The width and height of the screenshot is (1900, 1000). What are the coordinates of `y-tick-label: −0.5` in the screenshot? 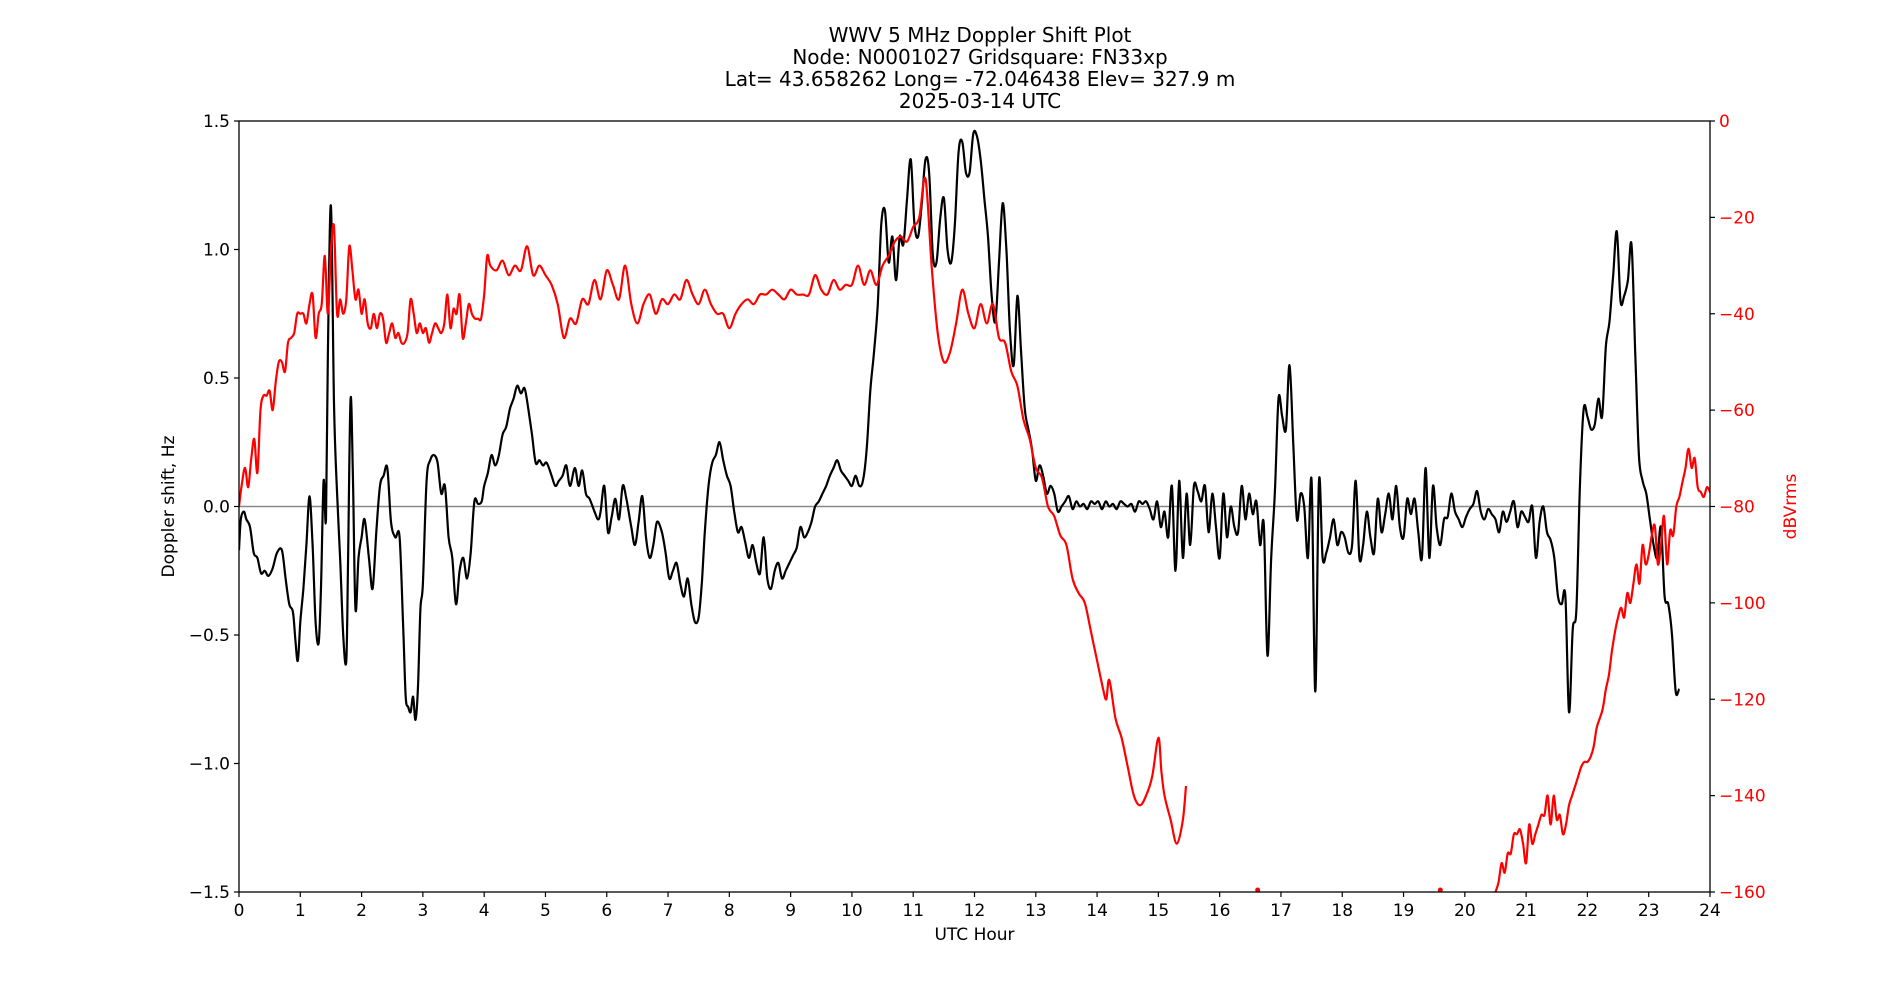 It's located at (209, 636).